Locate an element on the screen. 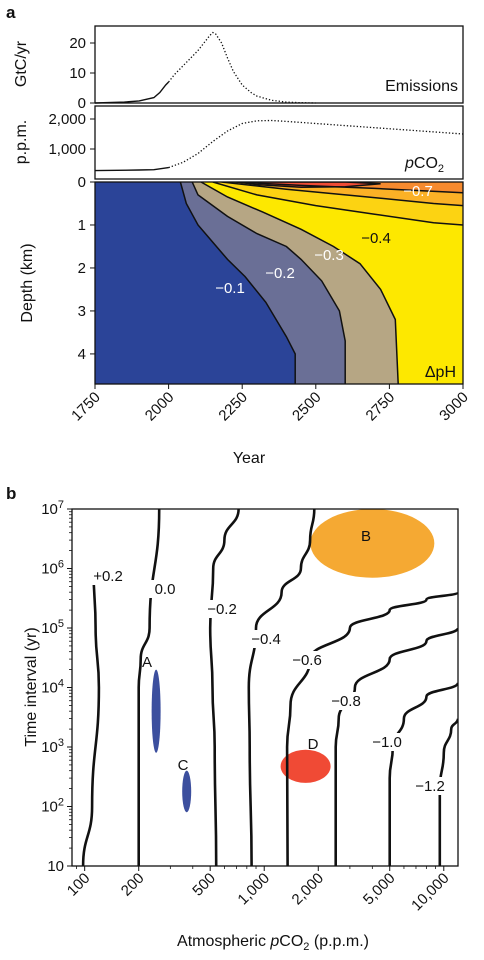 Image resolution: width=484 pixels, height=960 pixels. b-ytick-4: 10⁵ is located at coordinates (52, 627).